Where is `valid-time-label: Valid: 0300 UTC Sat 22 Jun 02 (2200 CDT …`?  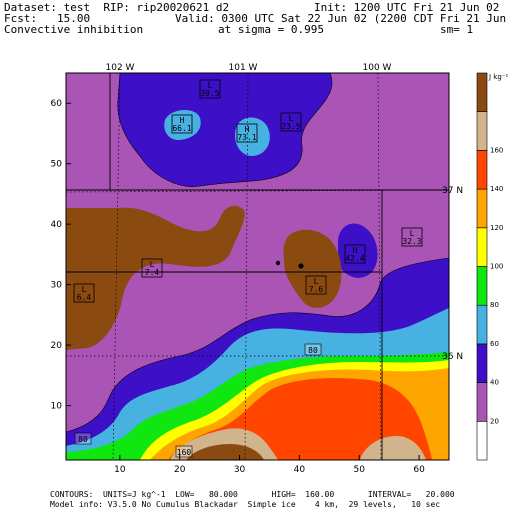 valid-time-label: Valid: 0300 UTC Sat 22 Jun 02 (2200 CDT … is located at coordinates (343, 18).